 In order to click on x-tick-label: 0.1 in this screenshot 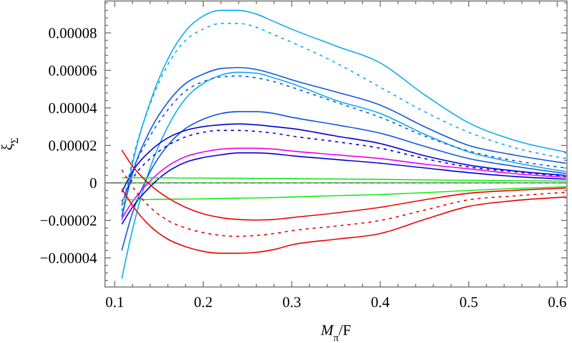, I will do `click(114, 303)`.